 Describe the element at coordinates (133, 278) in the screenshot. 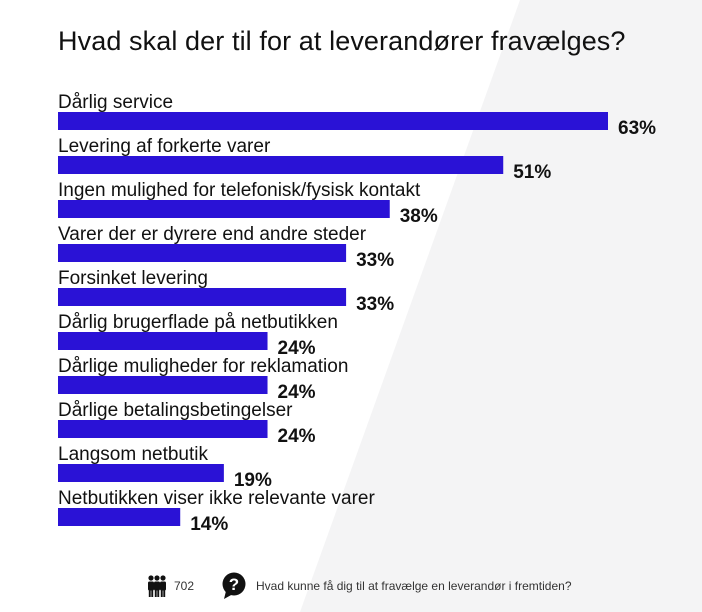

I see `category-label: Forsinket levering` at that location.